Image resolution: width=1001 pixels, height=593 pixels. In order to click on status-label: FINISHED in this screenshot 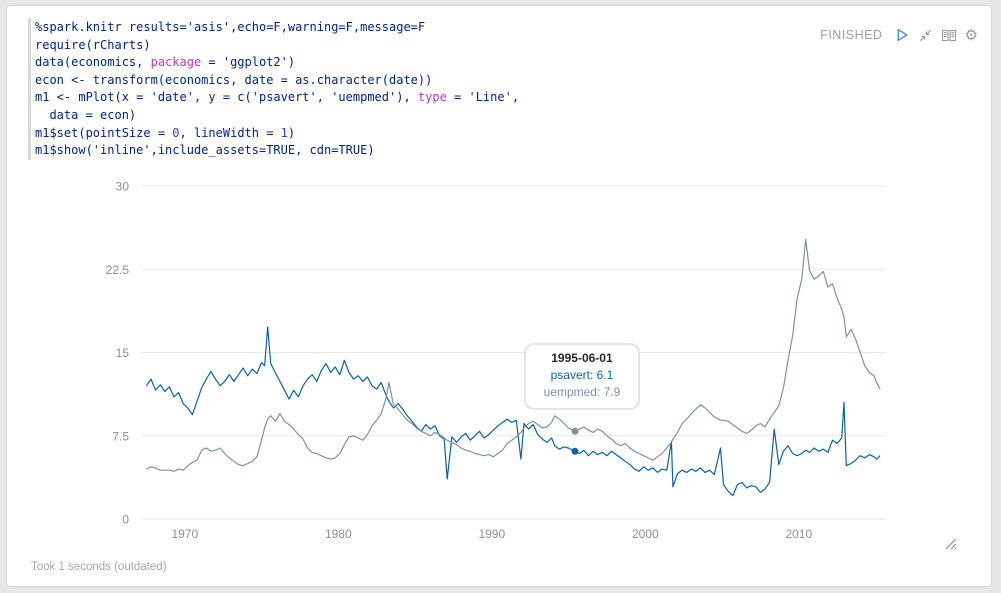, I will do `click(851, 35)`.